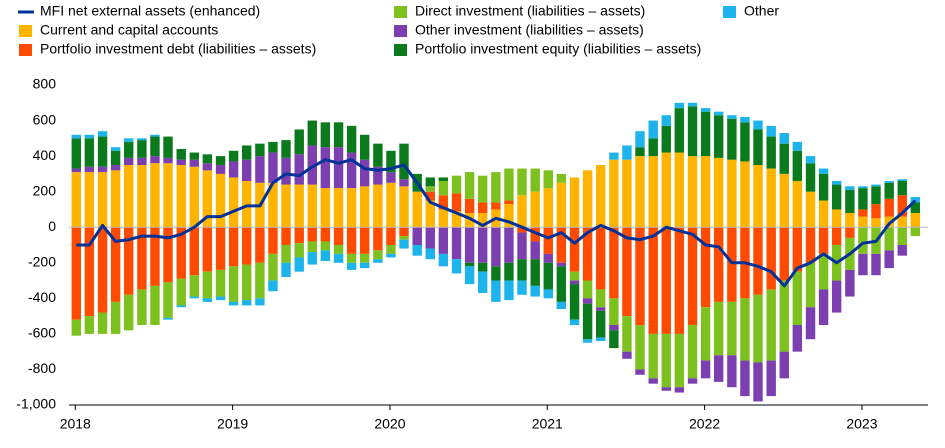  Describe the element at coordinates (761, 11) in the screenshot. I see `legend-label: Other` at that location.